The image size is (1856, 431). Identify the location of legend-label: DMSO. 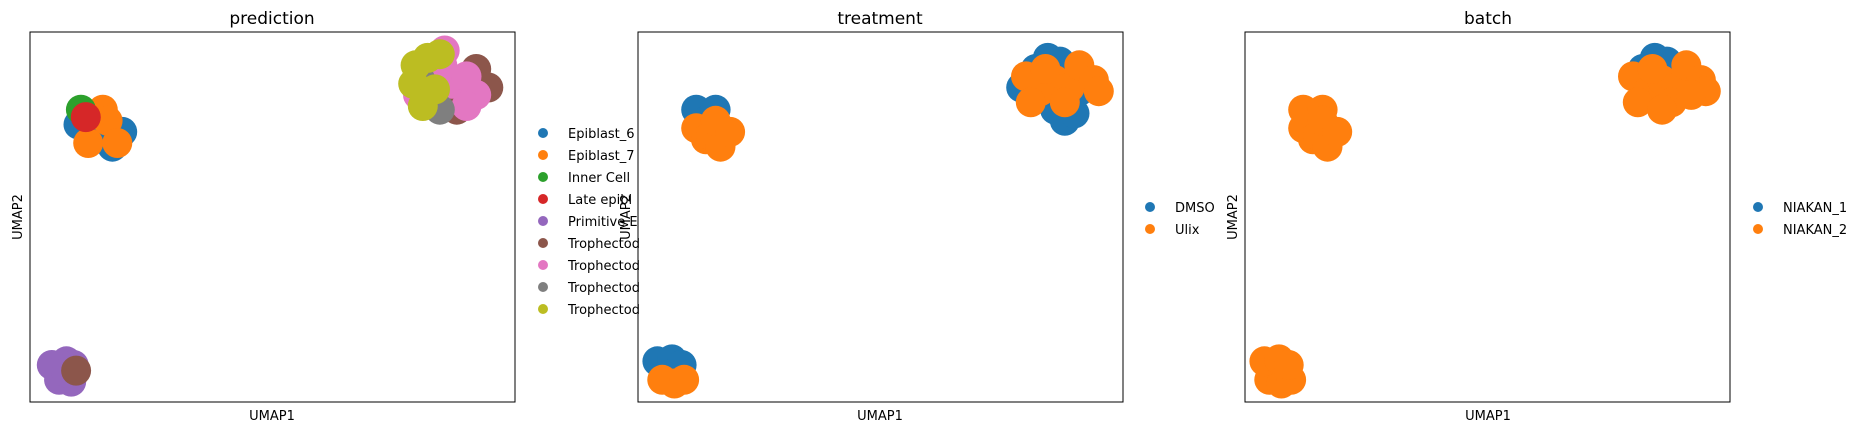
(1195, 208).